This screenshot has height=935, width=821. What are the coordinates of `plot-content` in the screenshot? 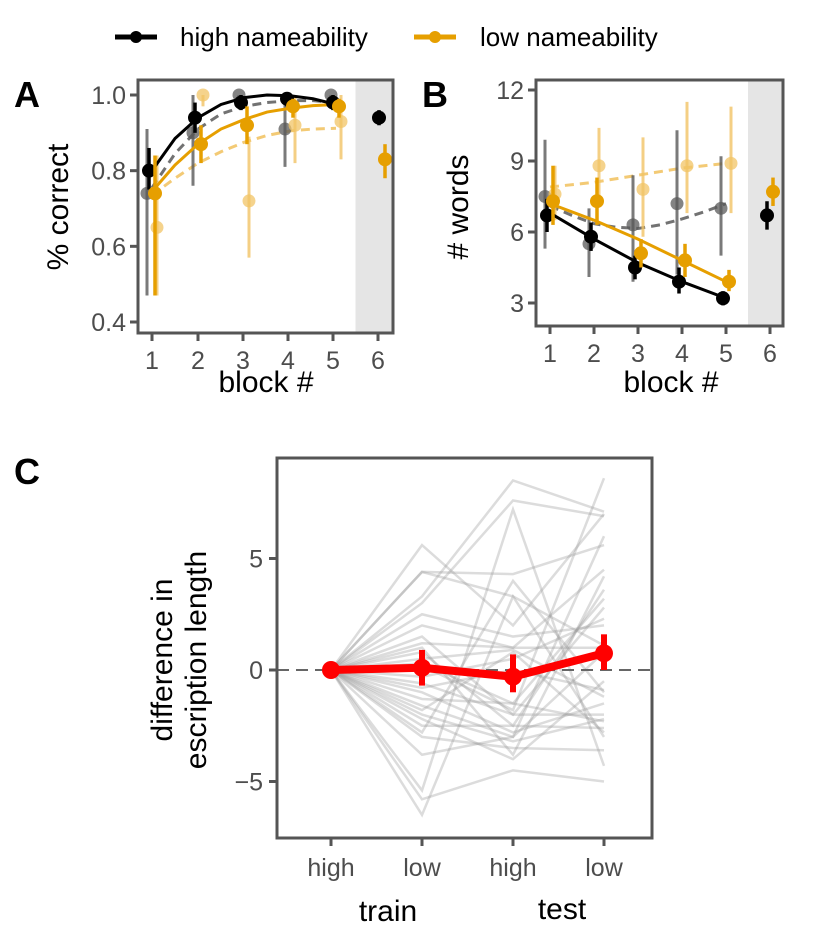 It's located at (659, 203).